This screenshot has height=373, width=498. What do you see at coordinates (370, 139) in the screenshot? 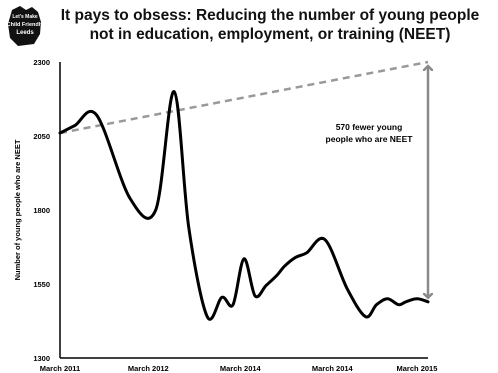
I see `annotation-line2: people who are NEET` at bounding box center [370, 139].